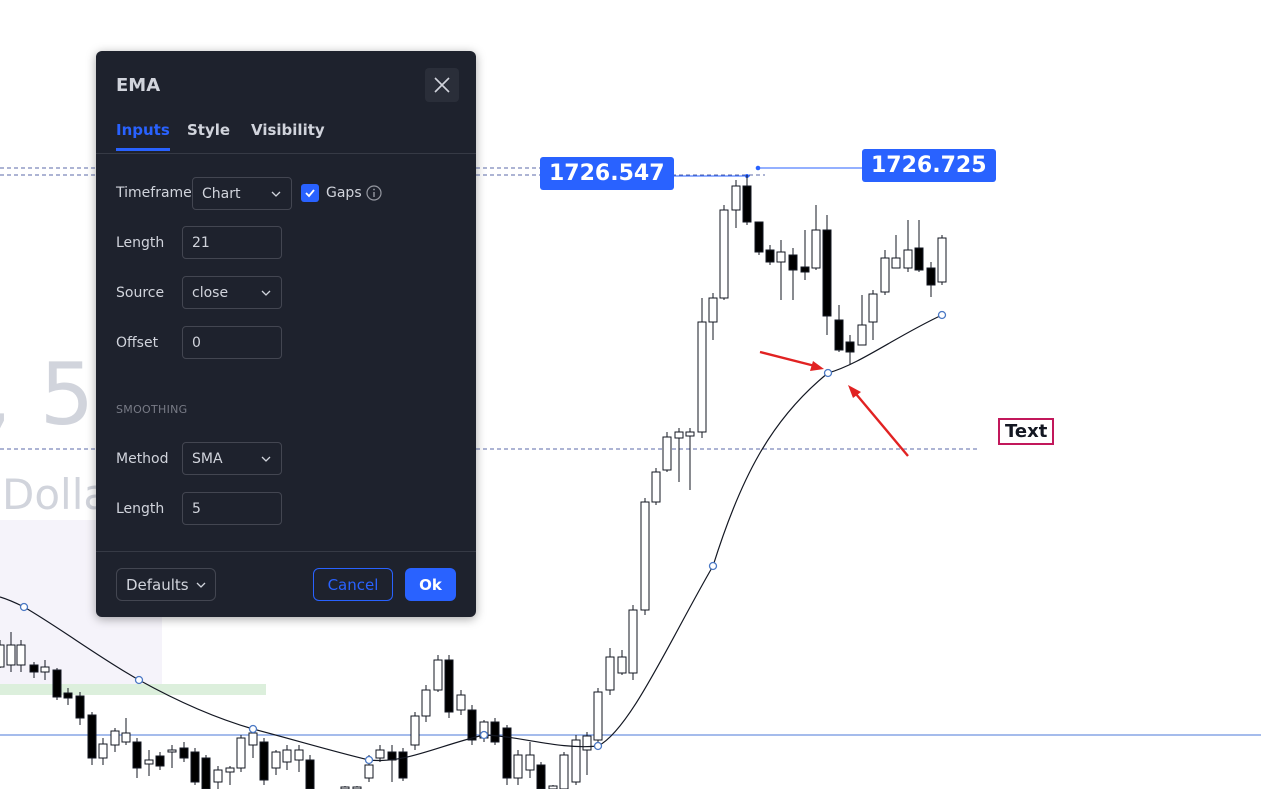 The width and height of the screenshot is (1261, 789). What do you see at coordinates (310, 193) in the screenshot?
I see `gaps-checkbox` at bounding box center [310, 193].